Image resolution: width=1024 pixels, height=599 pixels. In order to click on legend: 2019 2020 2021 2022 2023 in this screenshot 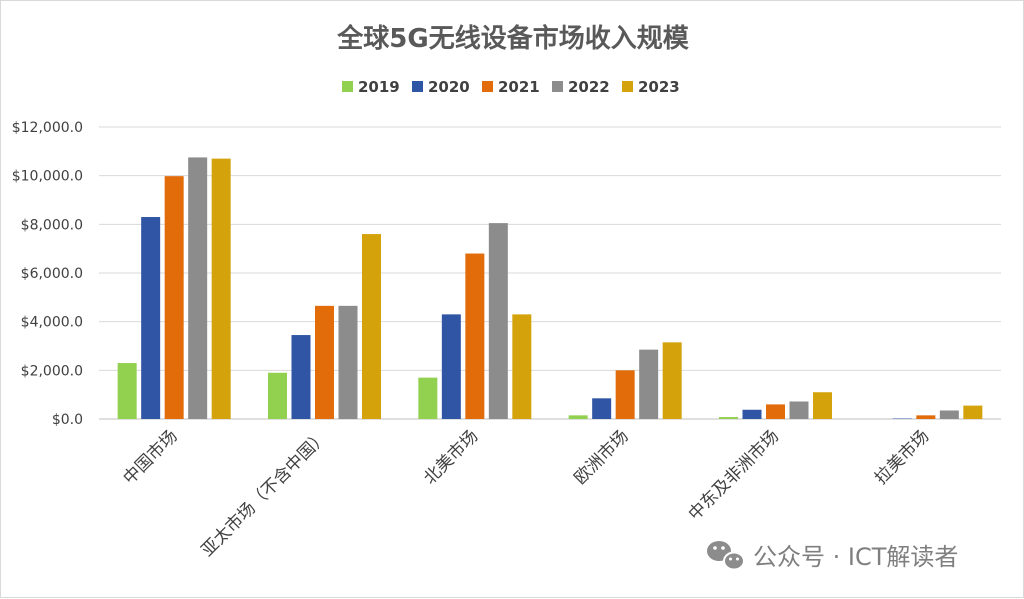, I will do `click(511, 87)`.